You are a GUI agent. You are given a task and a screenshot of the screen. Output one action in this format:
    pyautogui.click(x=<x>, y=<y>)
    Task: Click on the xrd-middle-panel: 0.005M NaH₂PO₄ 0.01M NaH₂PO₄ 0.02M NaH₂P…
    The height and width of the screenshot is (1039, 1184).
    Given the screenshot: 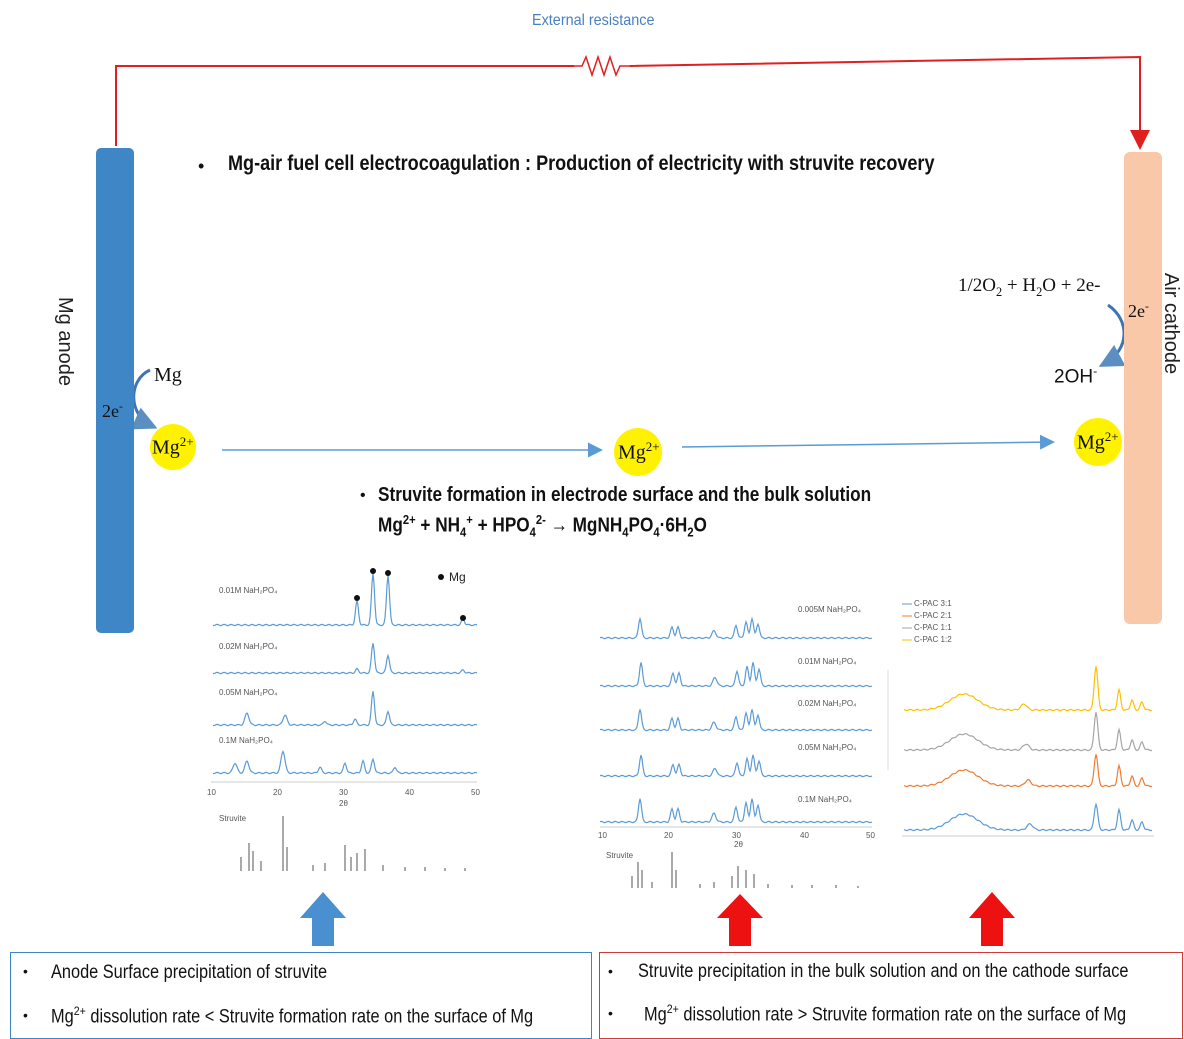 What is the action you would take?
    pyautogui.click(x=736, y=746)
    